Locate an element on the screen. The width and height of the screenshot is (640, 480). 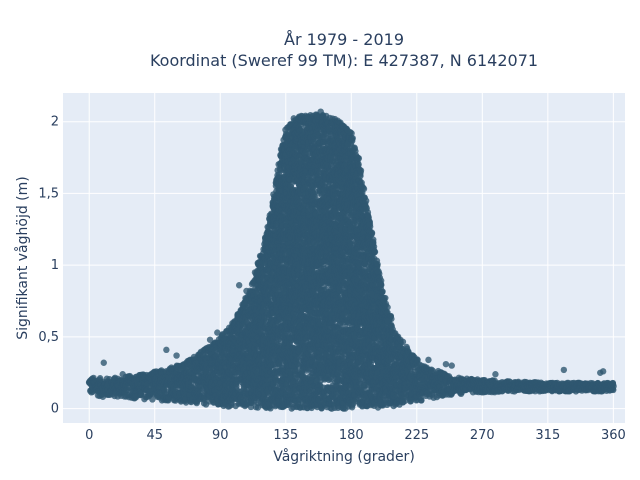
scatter-point is located at coordinates (152, 399).